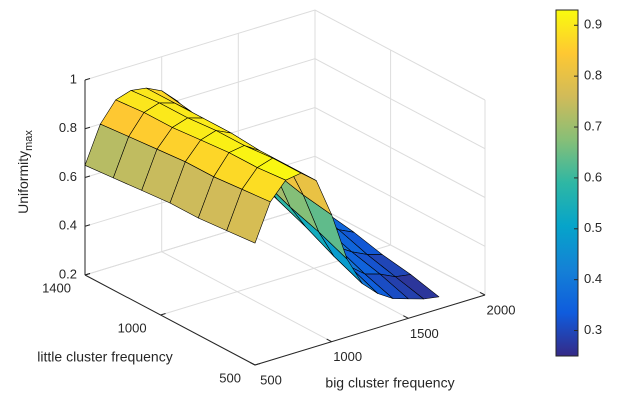 The height and width of the screenshot is (399, 624). I want to click on y-axis-label: little cluster frequency, so click(104, 357).